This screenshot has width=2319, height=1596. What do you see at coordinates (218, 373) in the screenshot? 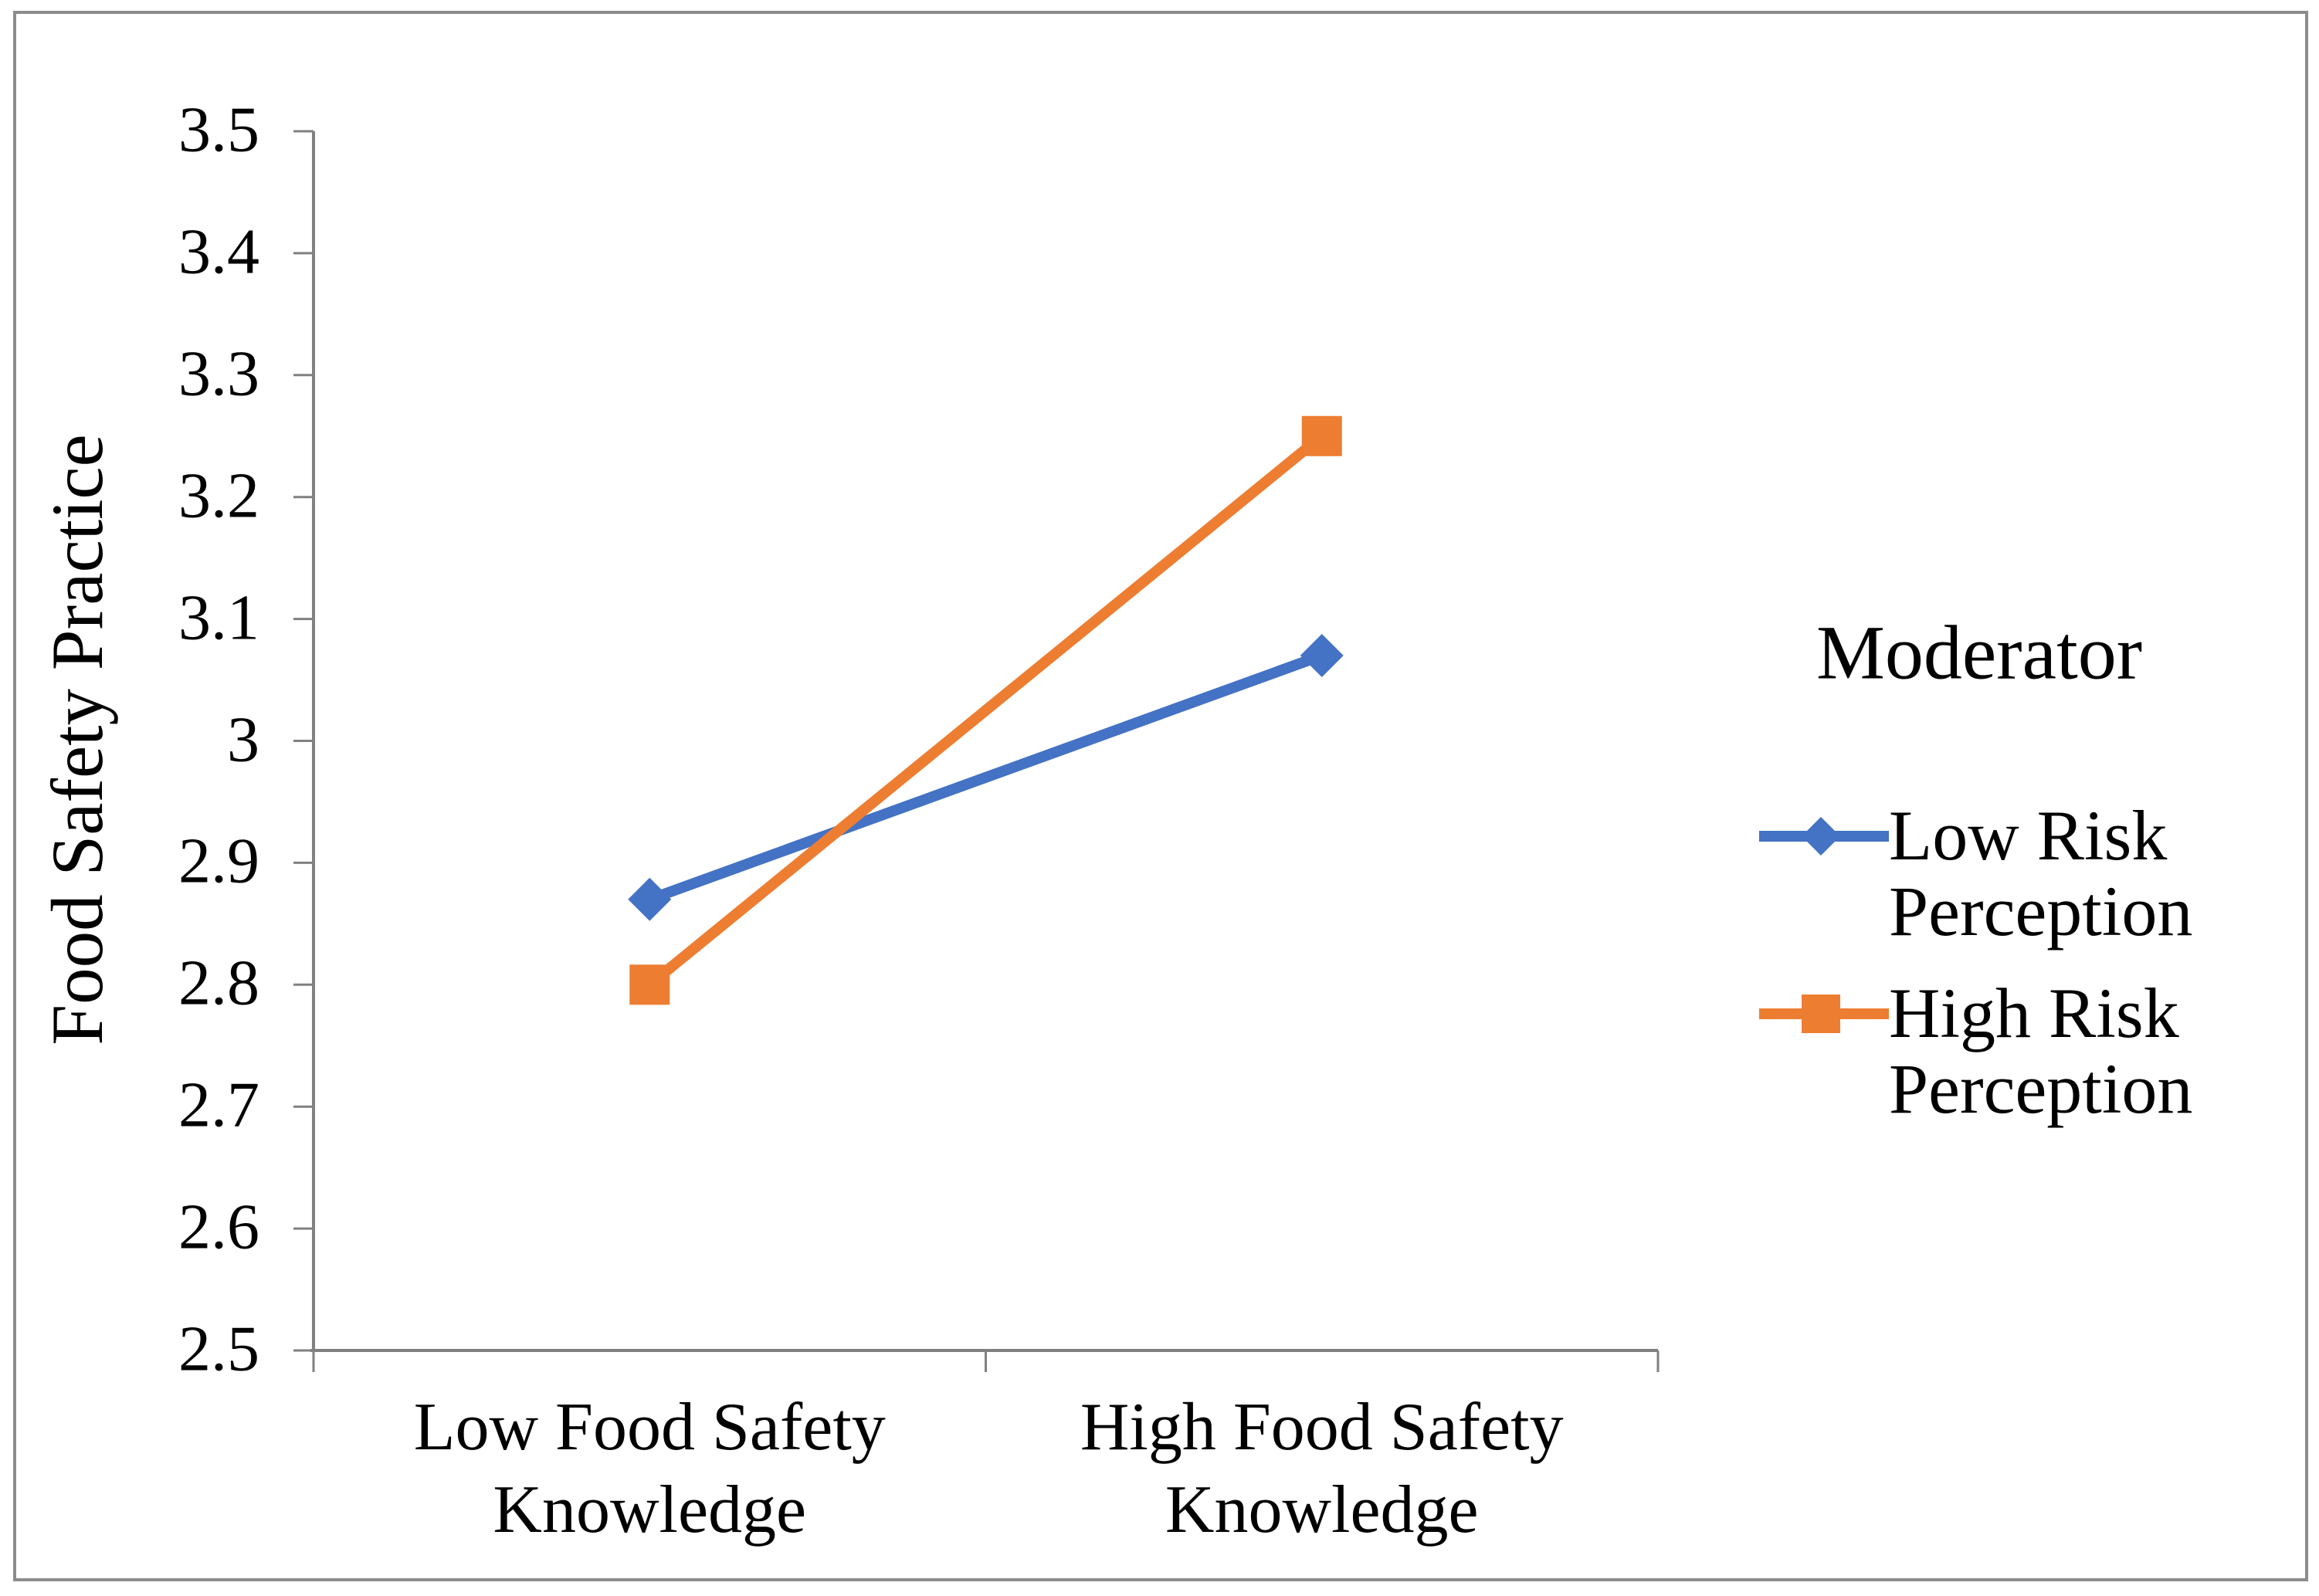
I see `y-tick-label: 3.3` at bounding box center [218, 373].